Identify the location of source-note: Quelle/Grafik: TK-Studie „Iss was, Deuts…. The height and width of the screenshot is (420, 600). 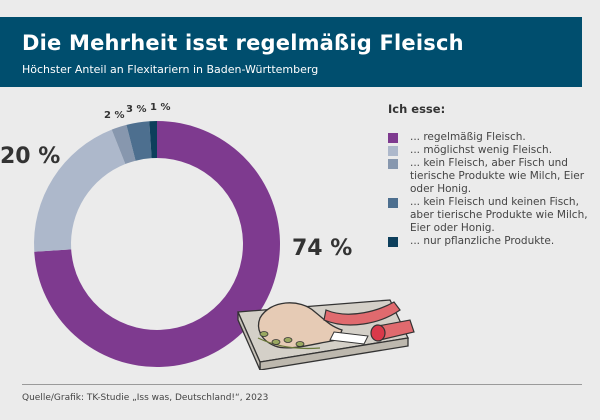
(145, 398).